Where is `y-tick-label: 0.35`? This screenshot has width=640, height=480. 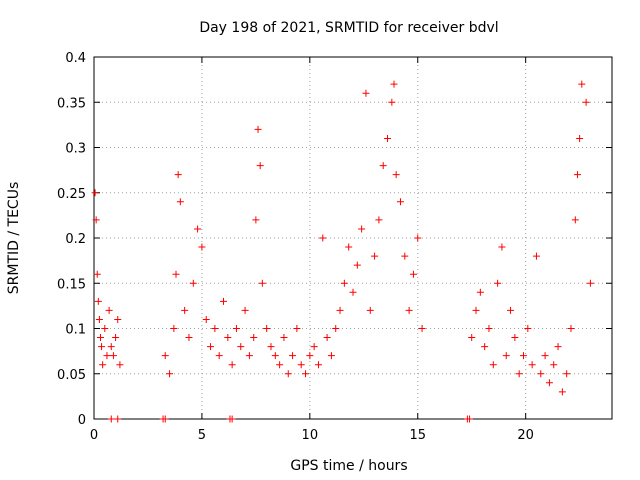 y-tick-label: 0.35 is located at coordinates (71, 103).